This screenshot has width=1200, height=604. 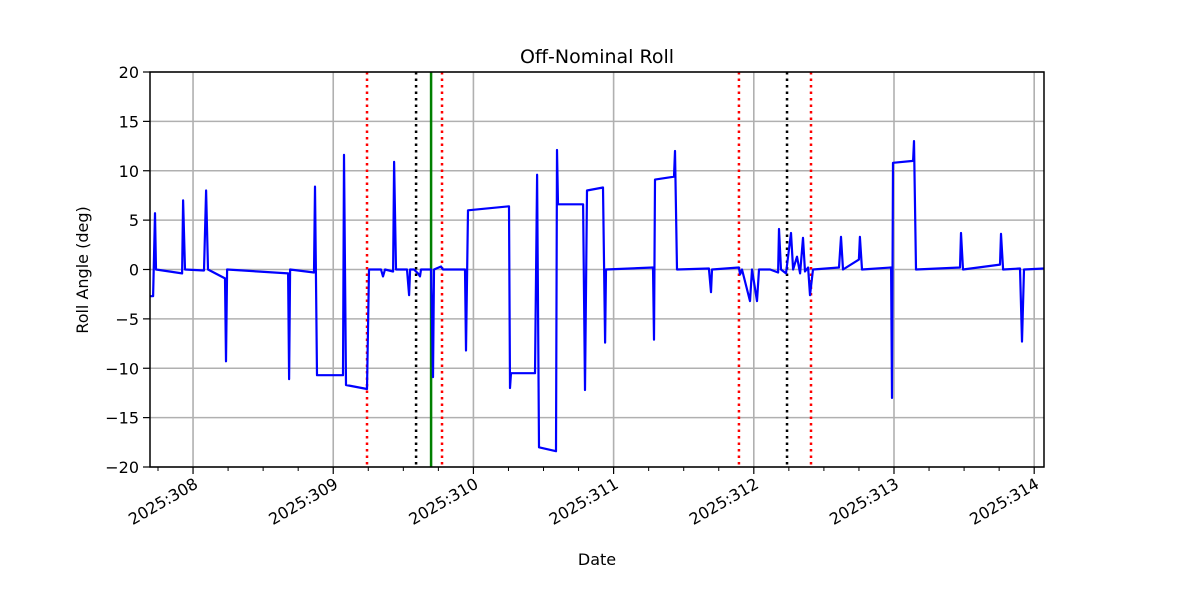 What do you see at coordinates (134, 220) in the screenshot?
I see `y-tick-label: 5` at bounding box center [134, 220].